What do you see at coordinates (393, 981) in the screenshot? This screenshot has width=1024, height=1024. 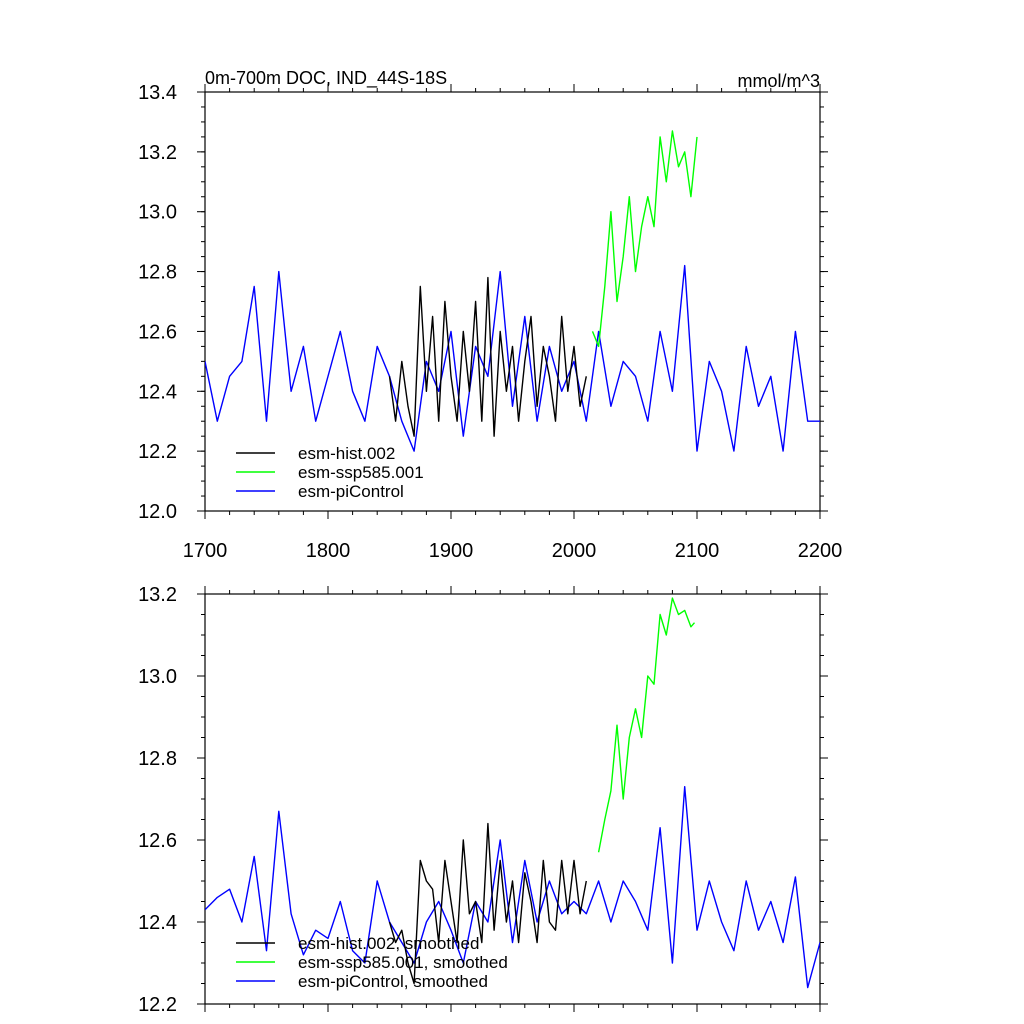 I see `legend-label: esm-piControl, smoothed` at bounding box center [393, 981].